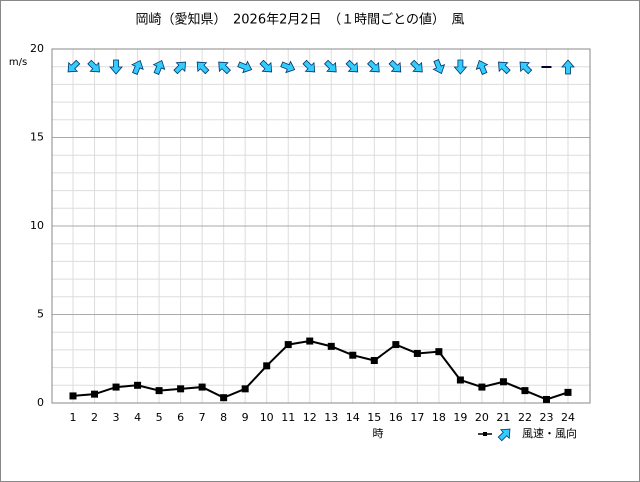 The image size is (640, 482). I want to click on line, so click(320, 370).